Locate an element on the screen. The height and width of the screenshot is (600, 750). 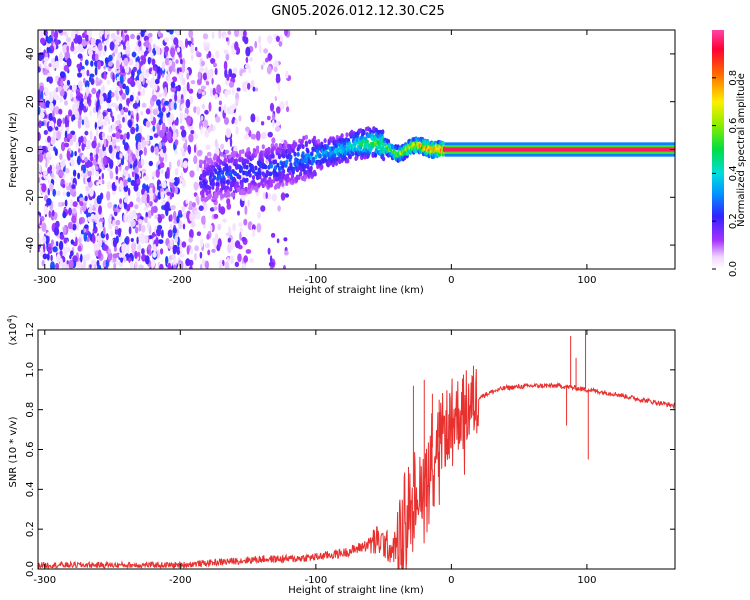
snr-x-tick-label: 0 is located at coordinates (451, 580).